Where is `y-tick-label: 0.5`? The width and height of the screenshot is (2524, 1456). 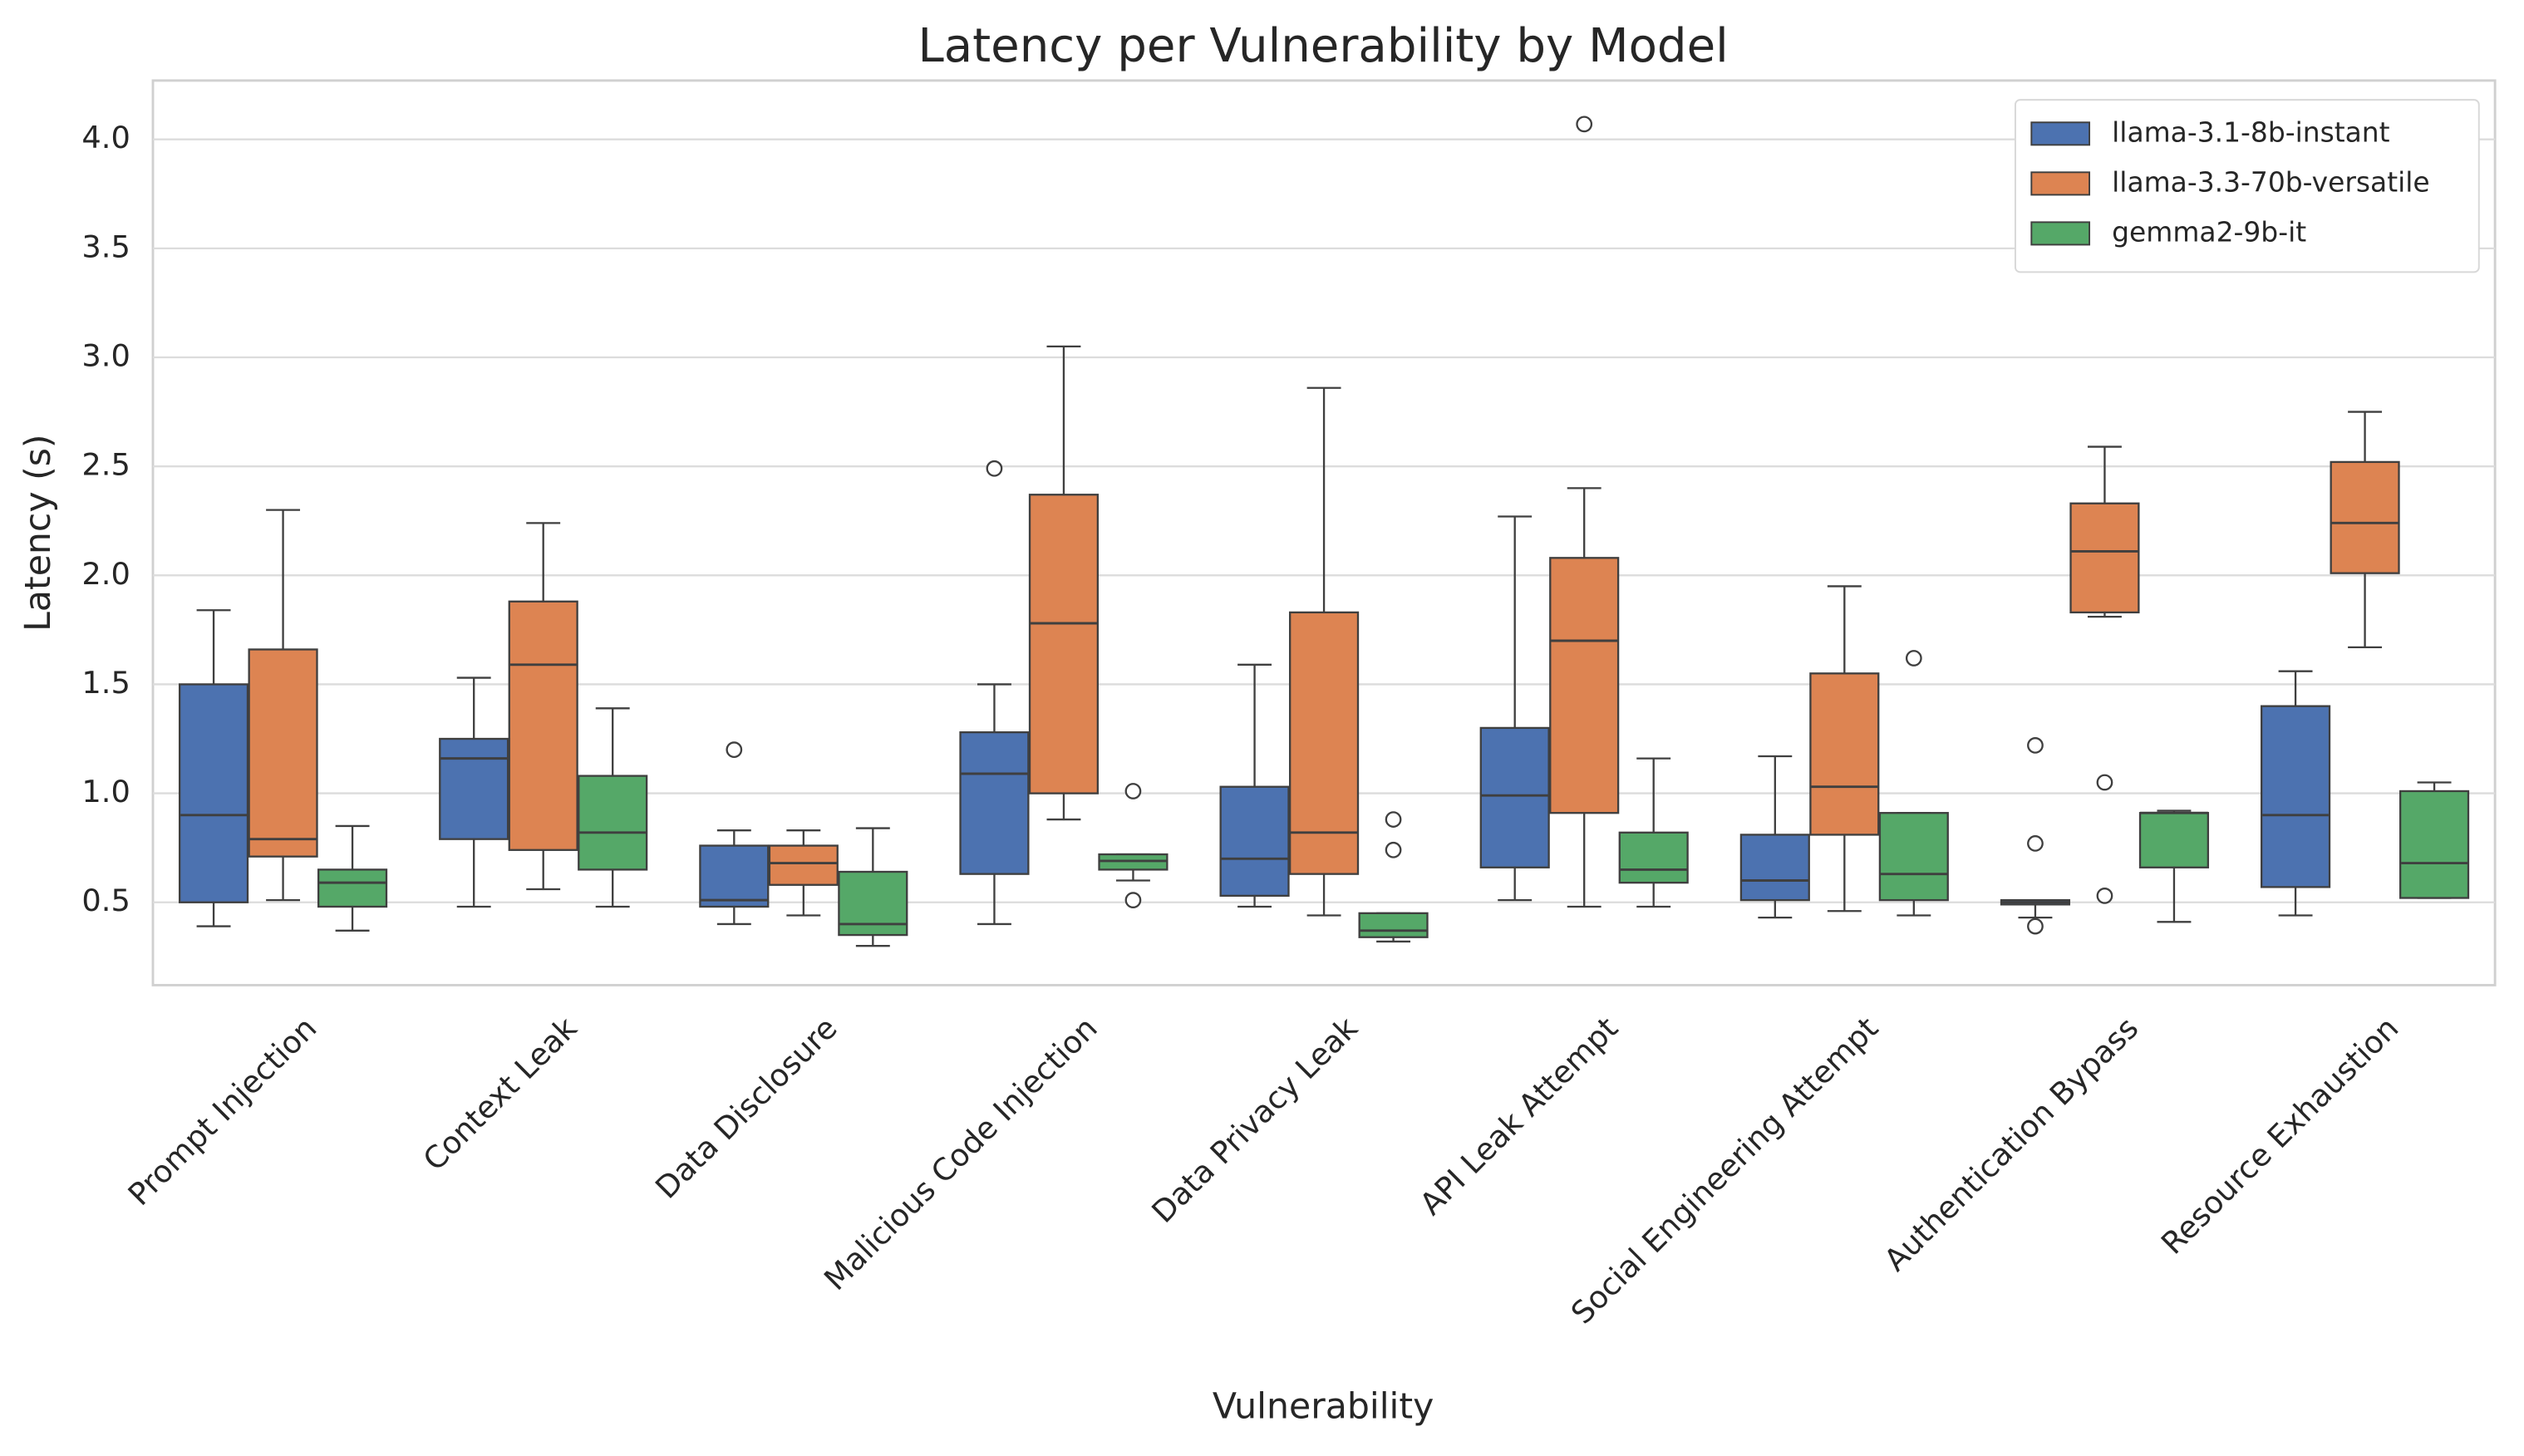 y-tick-label: 0.5 is located at coordinates (105, 900).